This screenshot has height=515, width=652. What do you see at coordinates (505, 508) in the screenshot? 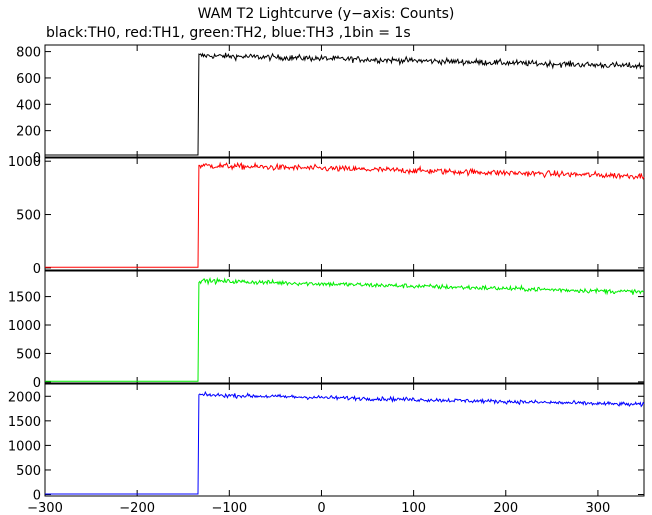
I see `x-tick-label: 200` at bounding box center [505, 508].